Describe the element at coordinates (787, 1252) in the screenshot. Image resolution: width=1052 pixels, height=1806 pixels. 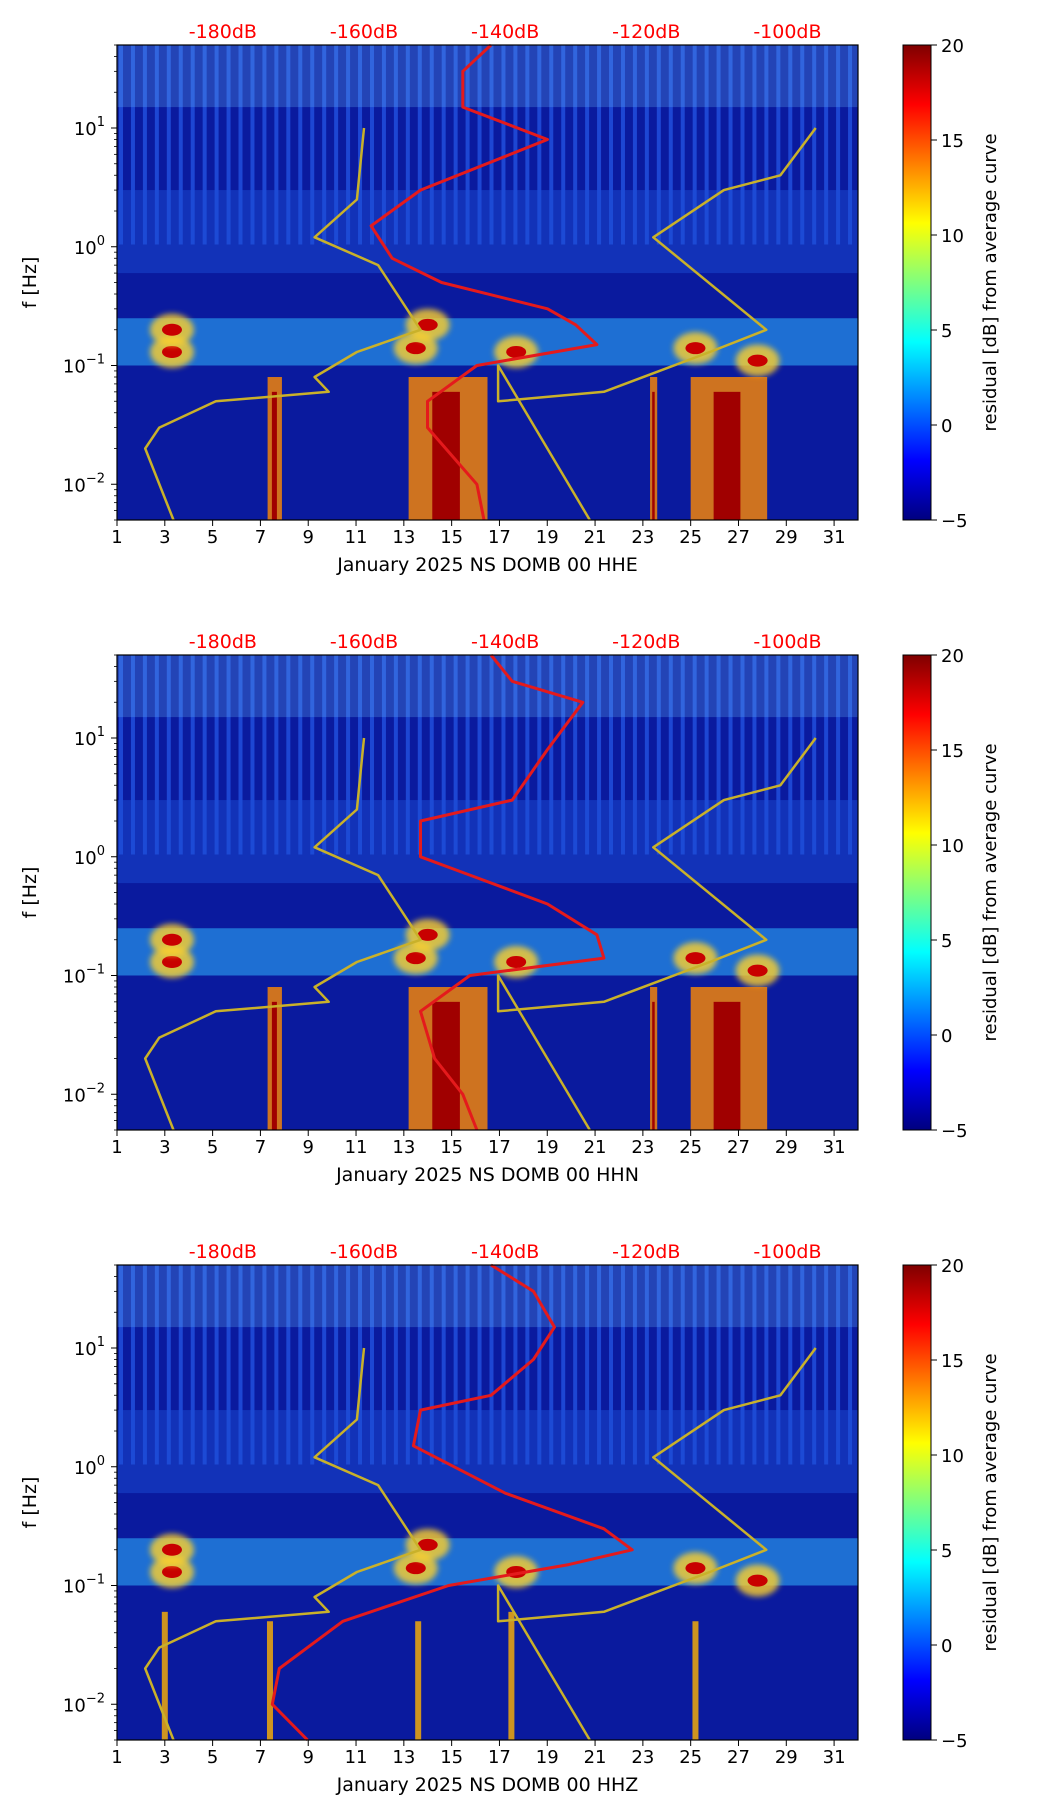
I see `top-db-label: -100dB` at that location.